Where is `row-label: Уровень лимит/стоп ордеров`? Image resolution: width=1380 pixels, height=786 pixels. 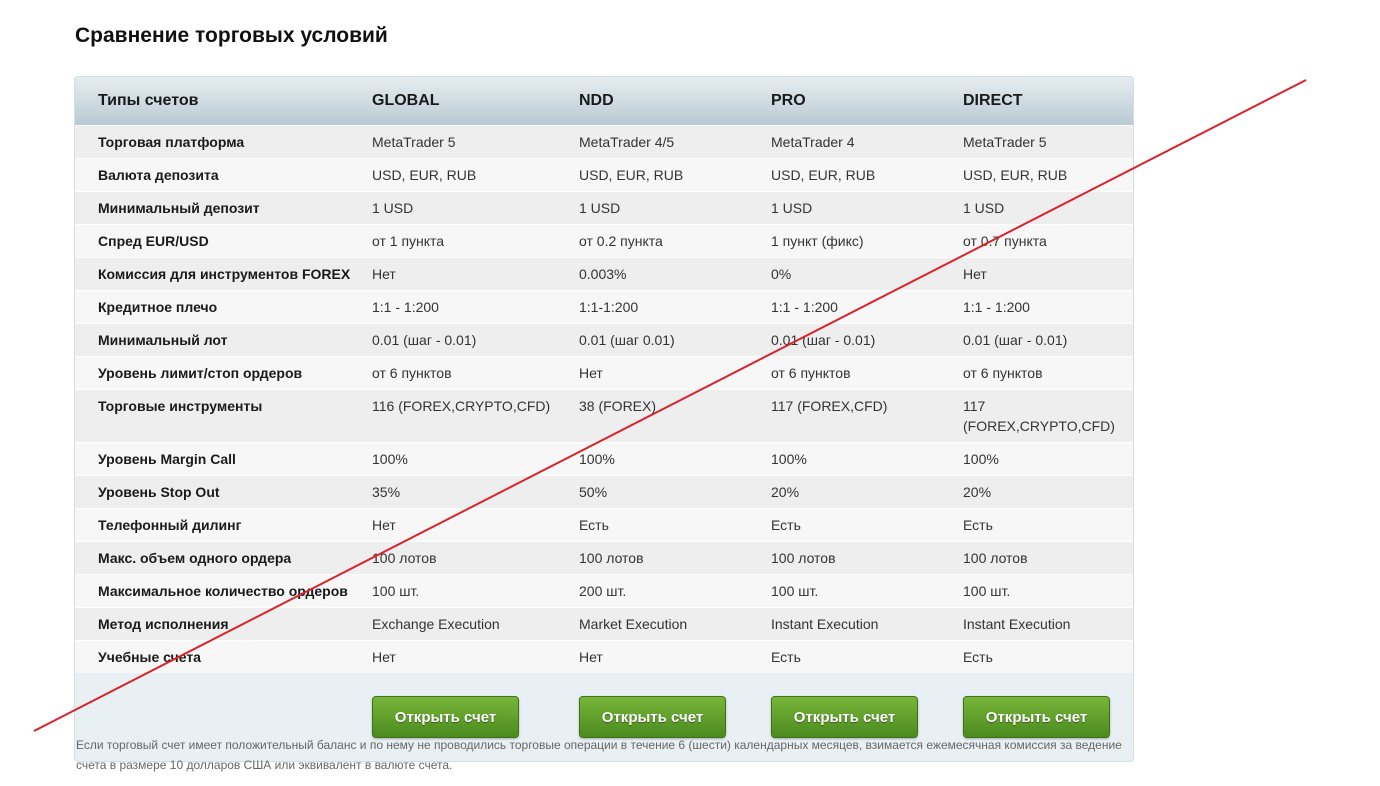 row-label: Уровень лимит/стоп ордеров is located at coordinates (223, 373).